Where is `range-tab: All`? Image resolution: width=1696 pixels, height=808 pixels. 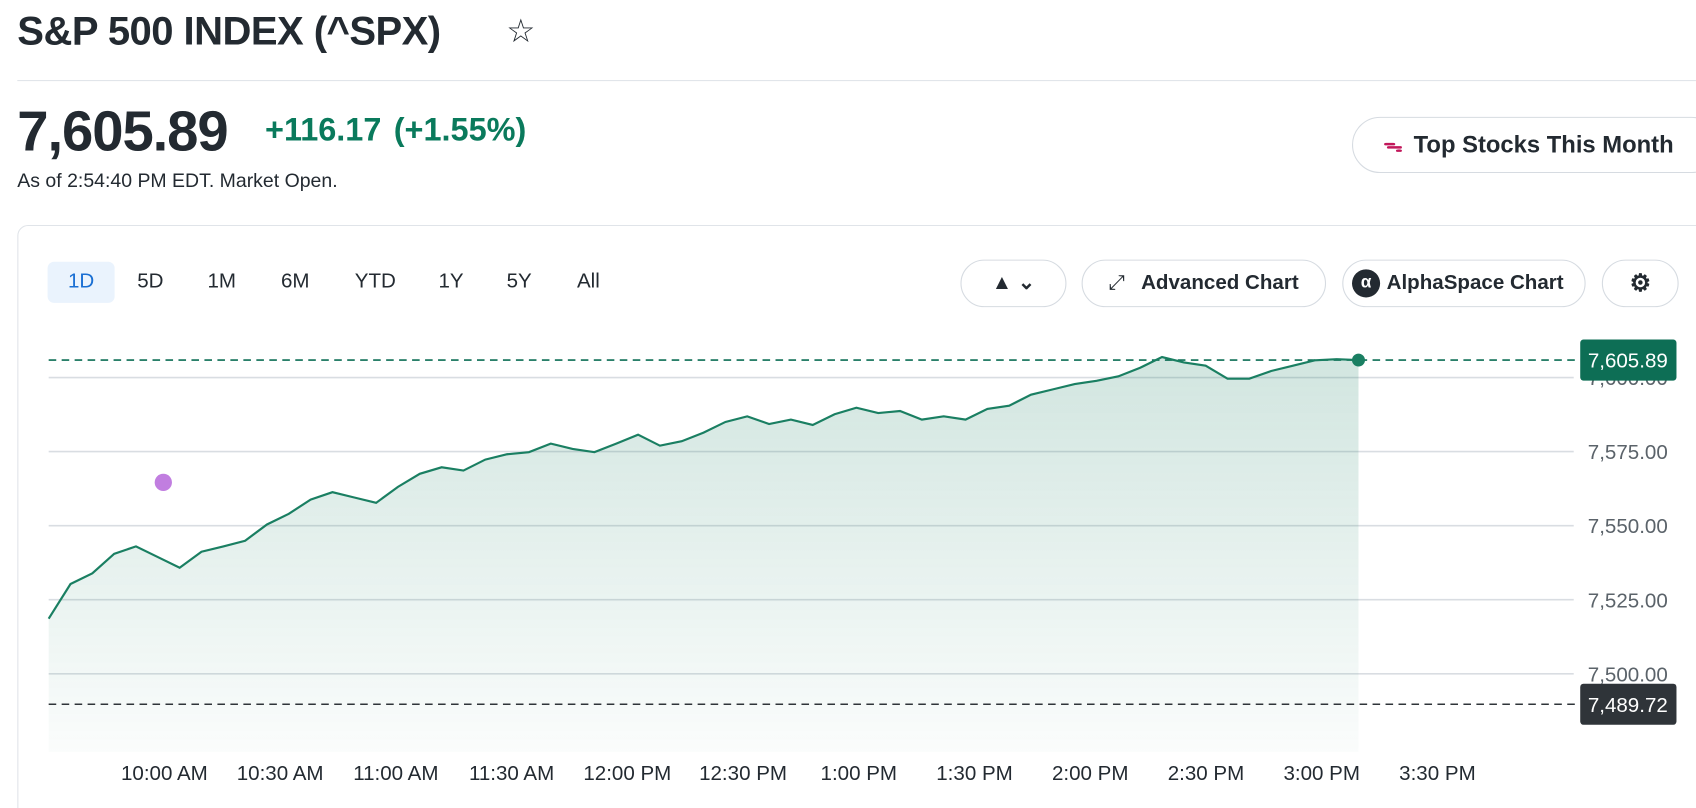
range-tab: All is located at coordinates (588, 282).